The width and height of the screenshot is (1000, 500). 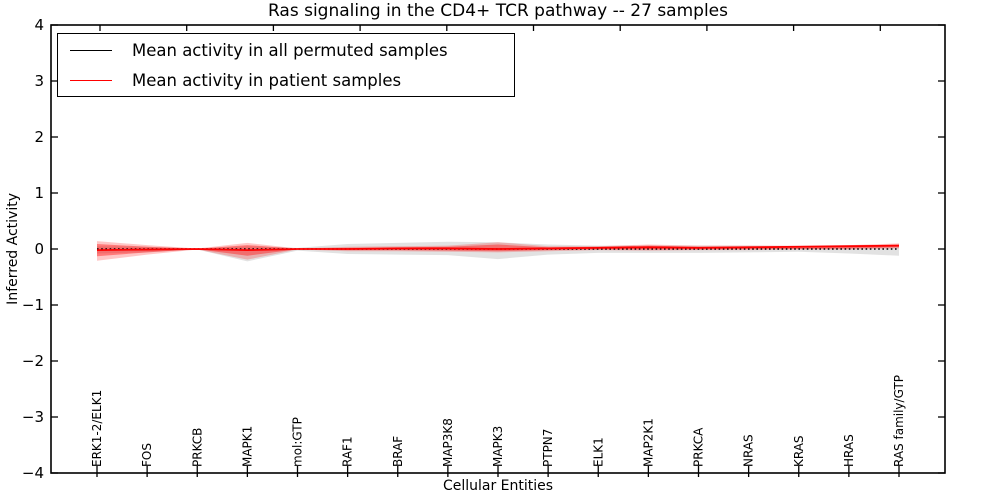 I want to click on x-tick-label: PTPN7, so click(x=548, y=448).